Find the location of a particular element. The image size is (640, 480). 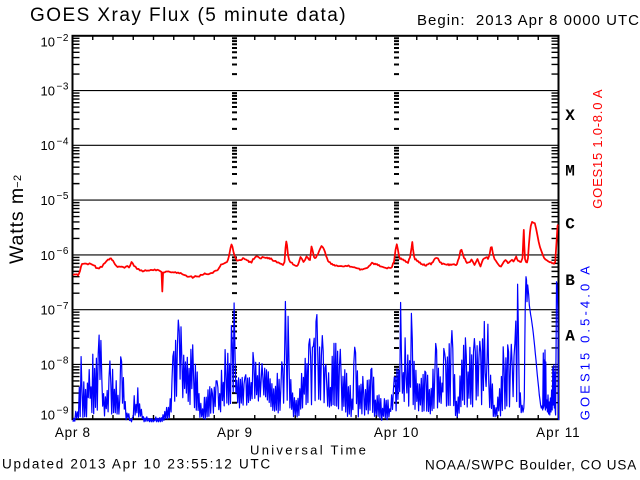

svg-text: Watts m is located at coordinates (17, 225).